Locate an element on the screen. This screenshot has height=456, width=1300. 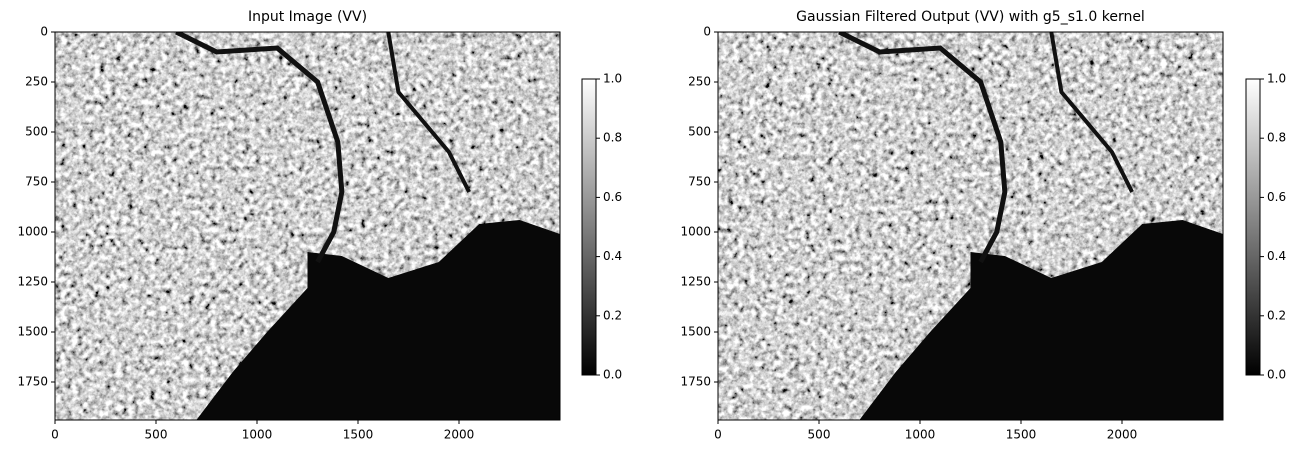
panel-title: Input Image (VV) is located at coordinates (307, 17).